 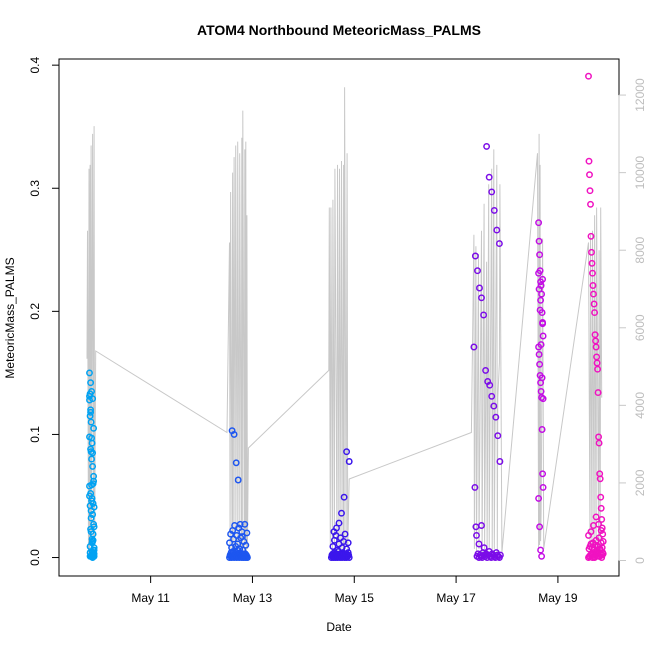 I want to click on x-axis: May 11 May 13 May 15 May 17 May 19, so click(x=354, y=590).